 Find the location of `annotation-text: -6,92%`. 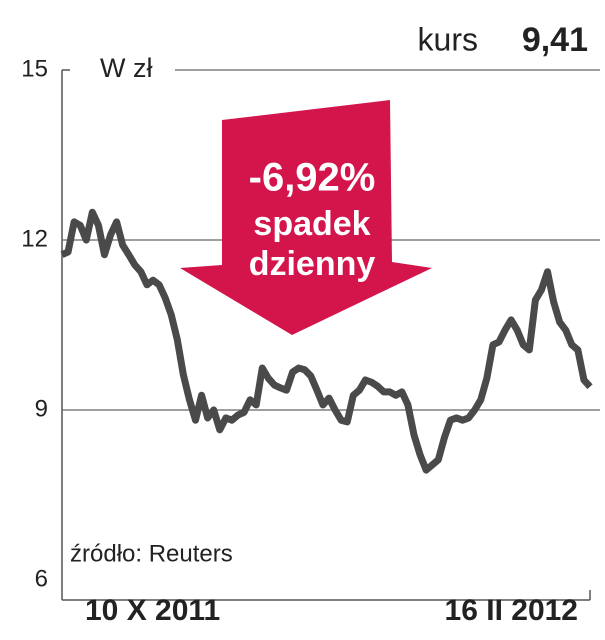

annotation-text: -6,92% is located at coordinates (312, 178).